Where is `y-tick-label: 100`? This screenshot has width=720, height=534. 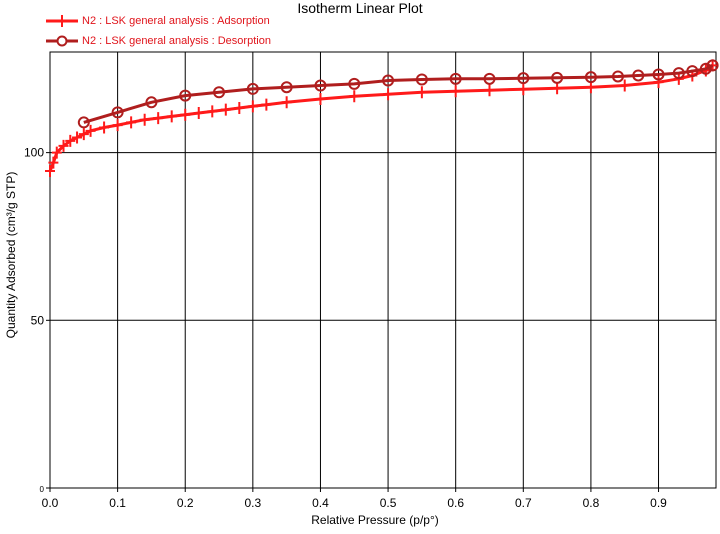 y-tick-label: 100 is located at coordinates (34, 153).